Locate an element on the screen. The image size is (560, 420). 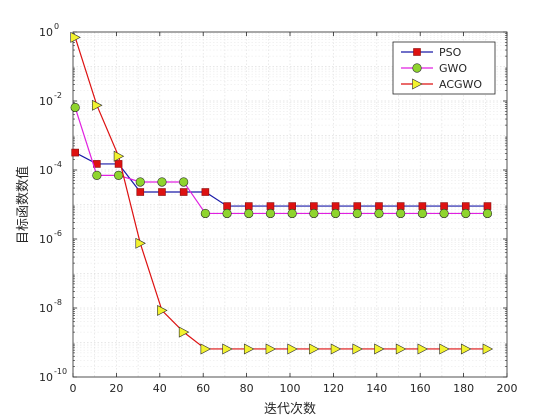
y-tick-label-exponent: -6 is located at coordinates (58, 233).